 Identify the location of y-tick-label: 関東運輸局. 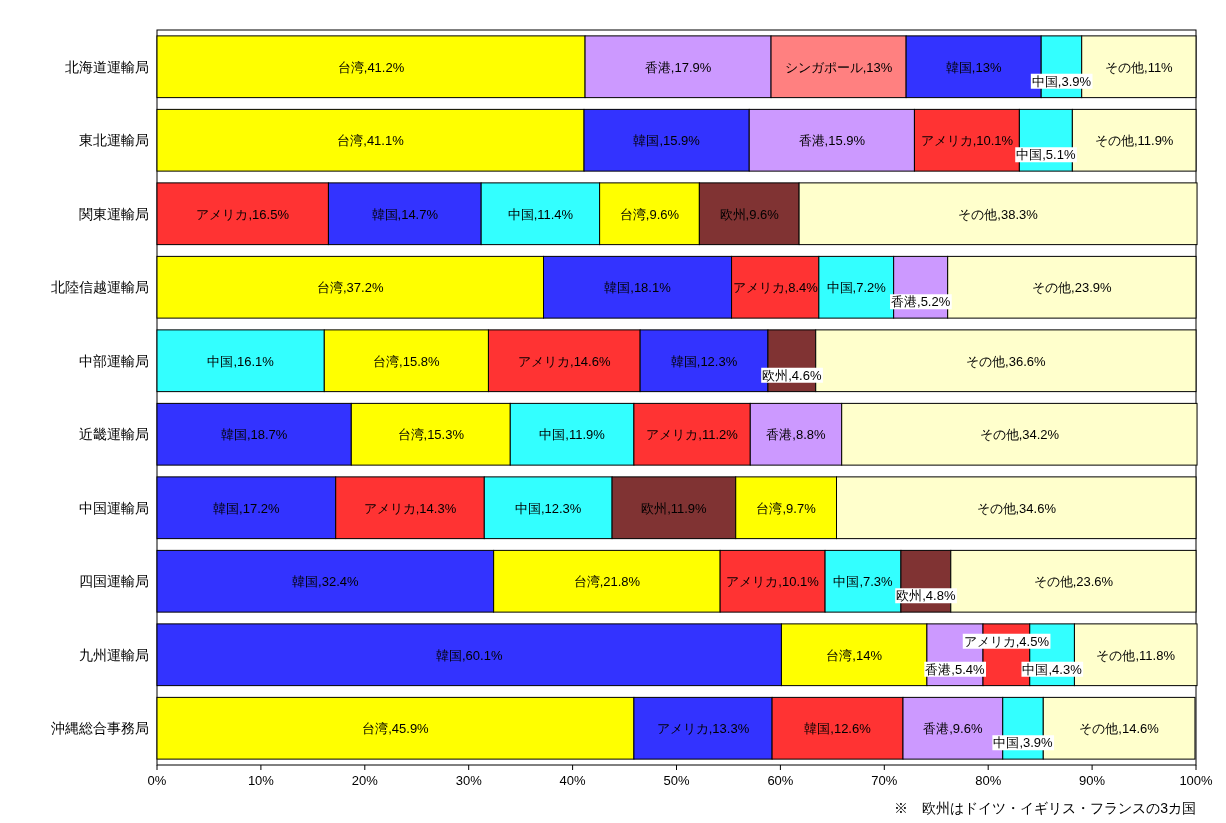
(114, 213).